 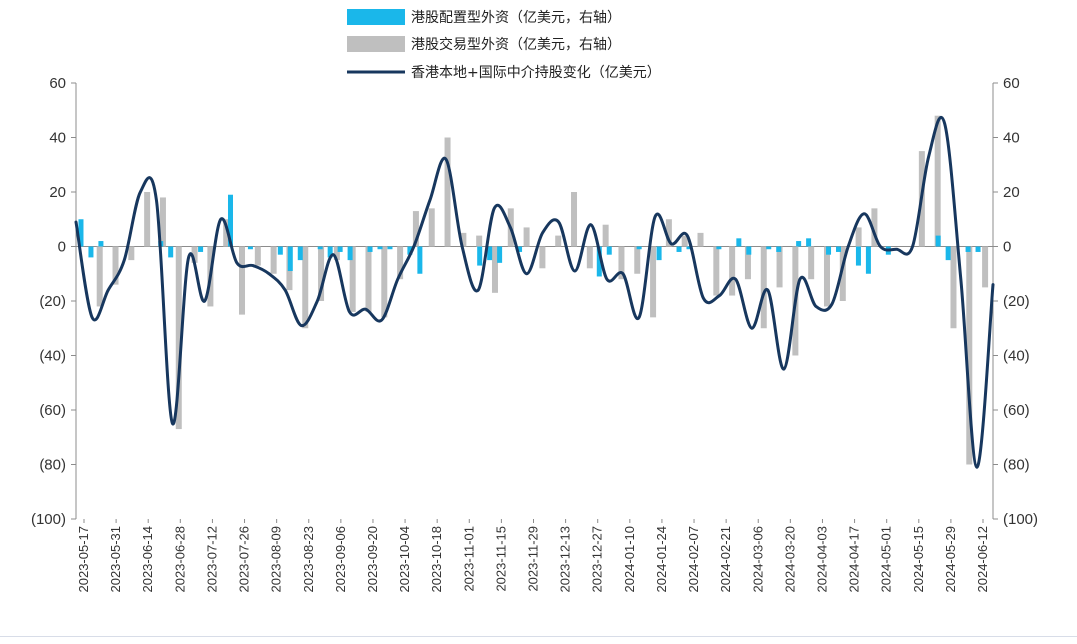 What do you see at coordinates (1011, 192) in the screenshot?
I see `y-tick-label-right: 20` at bounding box center [1011, 192].